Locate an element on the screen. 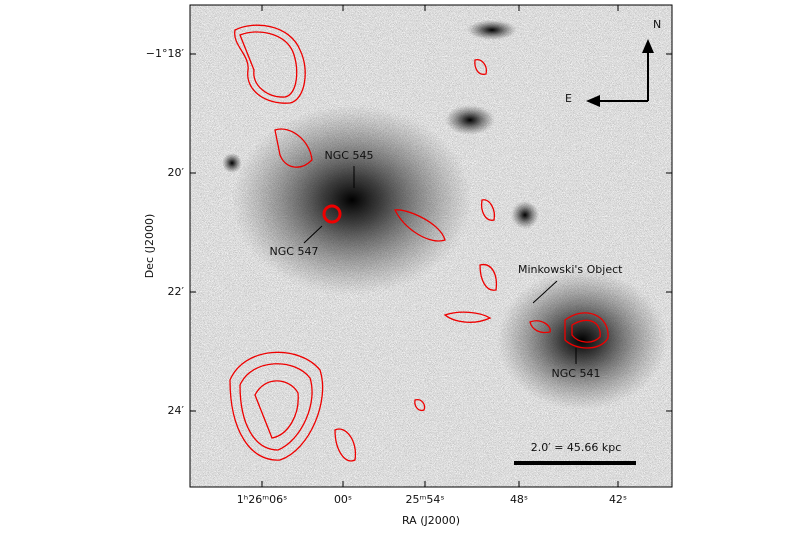  x-tick-label: 25ᵐ54ˢ is located at coordinates (425, 499).